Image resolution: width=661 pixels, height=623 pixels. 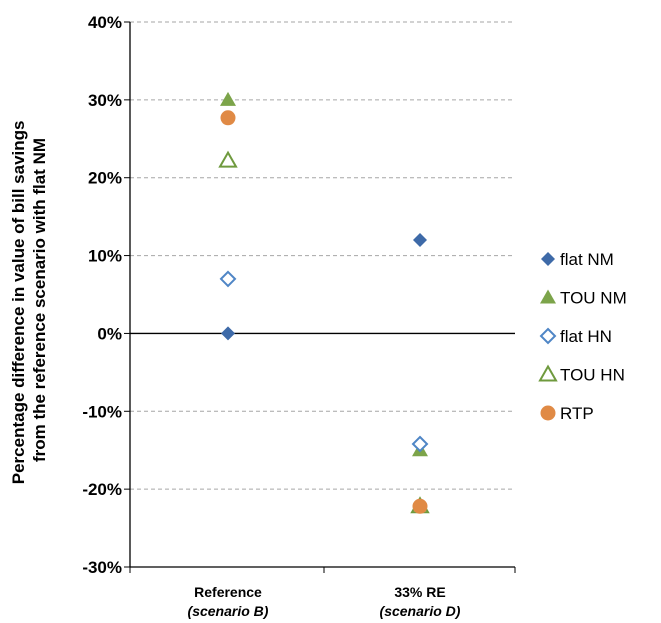 I want to click on y-tick-label: -30%, so click(x=102, y=567).